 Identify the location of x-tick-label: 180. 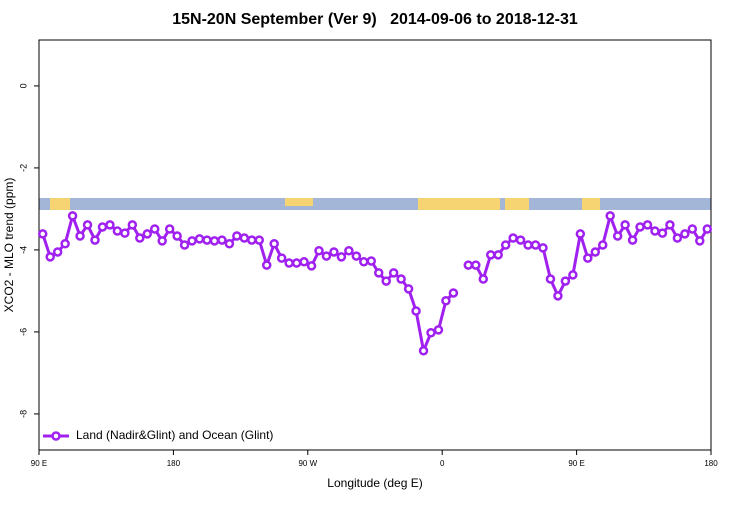
(711, 463).